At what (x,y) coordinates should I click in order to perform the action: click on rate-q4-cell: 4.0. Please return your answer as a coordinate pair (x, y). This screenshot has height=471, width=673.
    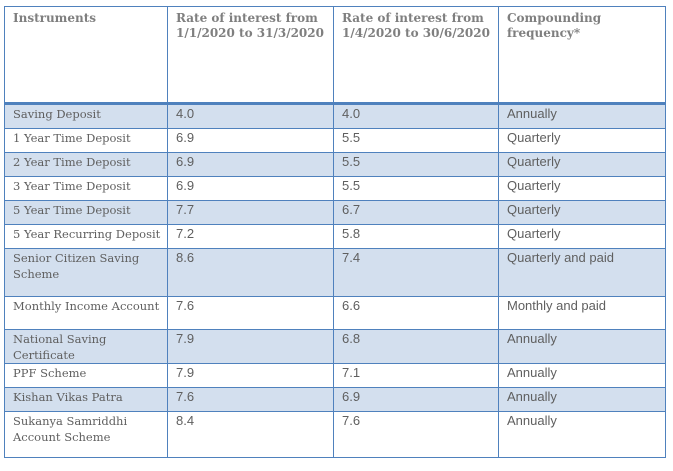
    Looking at the image, I should click on (250, 116).